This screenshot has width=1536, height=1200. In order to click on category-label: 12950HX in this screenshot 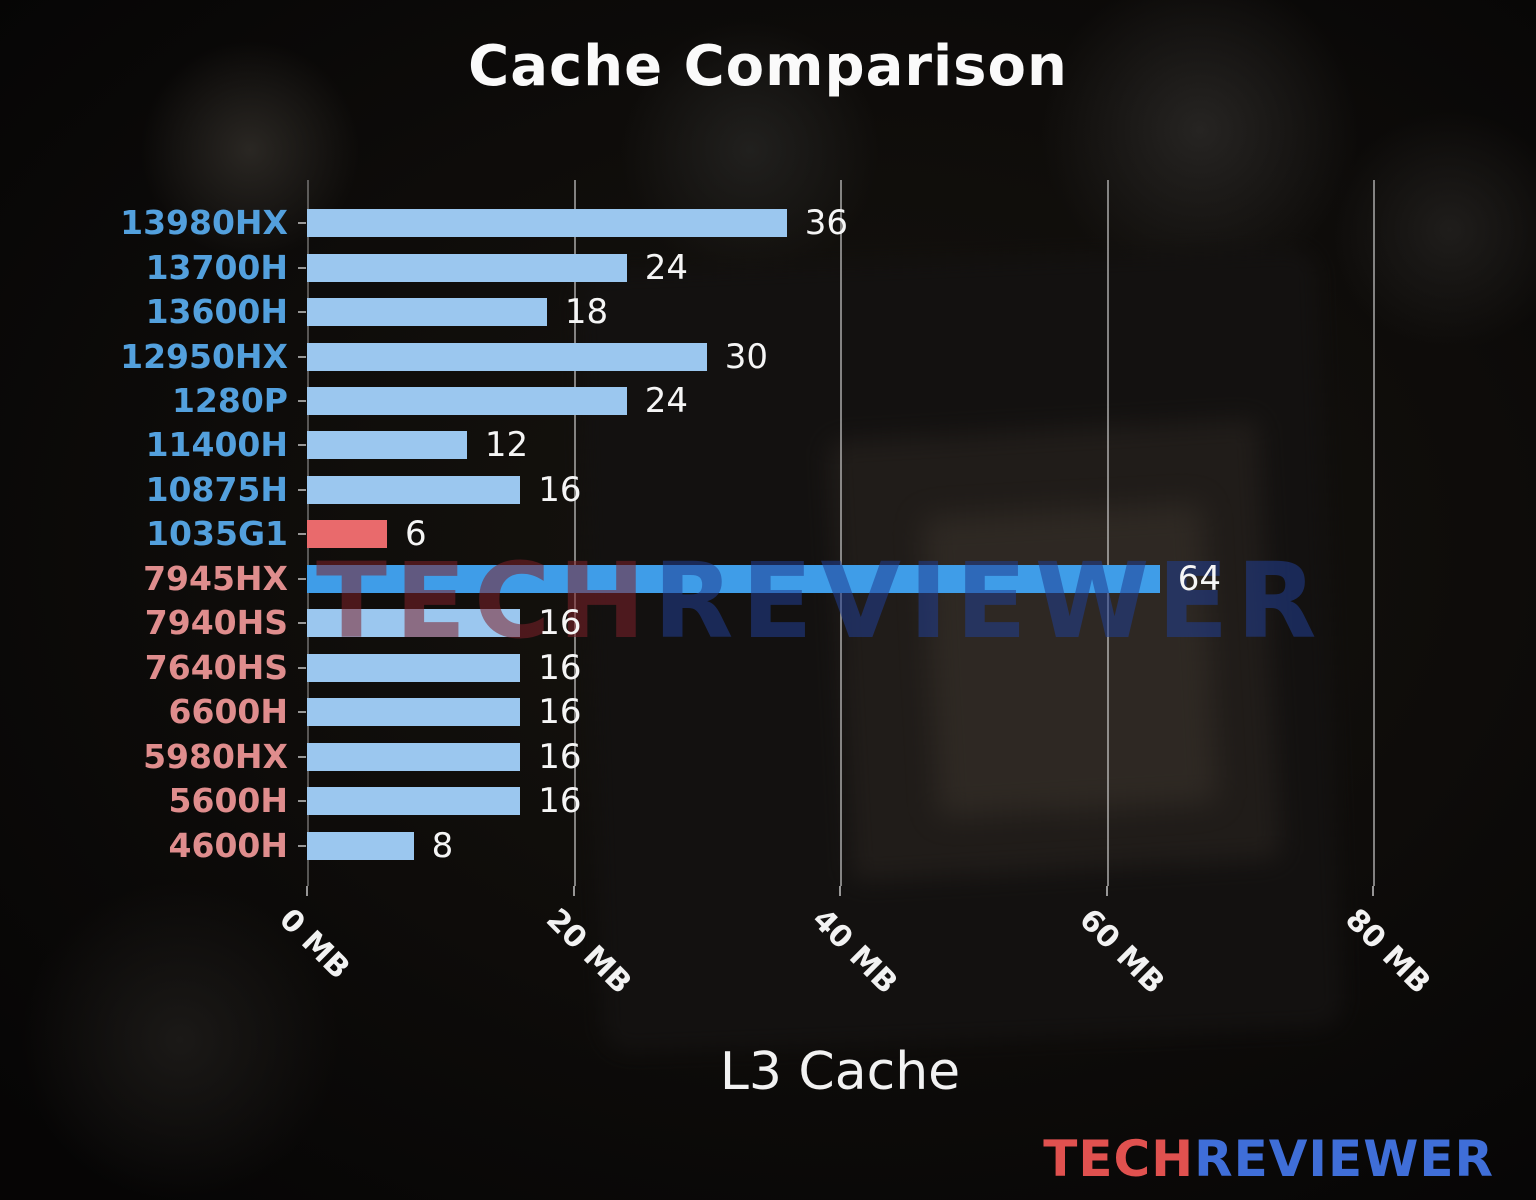, I will do `click(204, 356)`.